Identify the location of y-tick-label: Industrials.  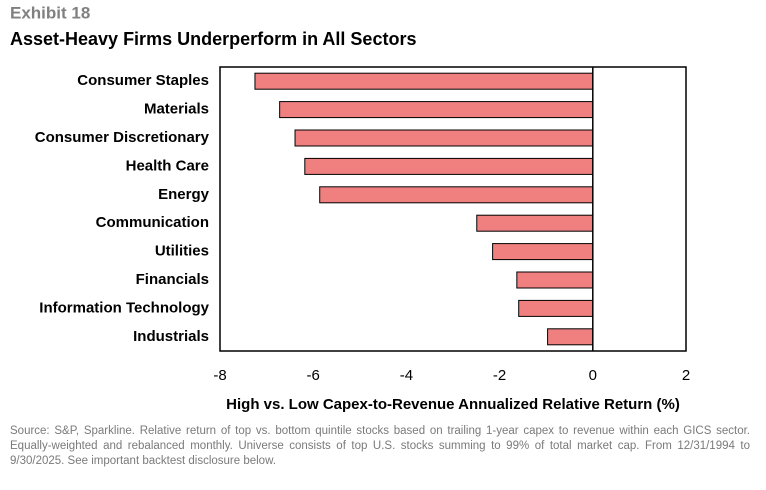
(171, 336).